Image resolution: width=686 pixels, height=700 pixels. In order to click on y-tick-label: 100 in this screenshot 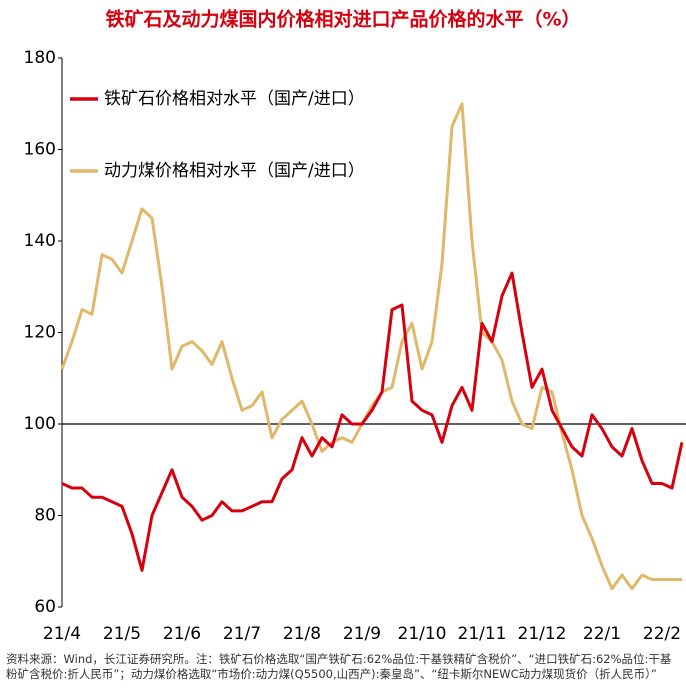, I will do `click(40, 424)`.